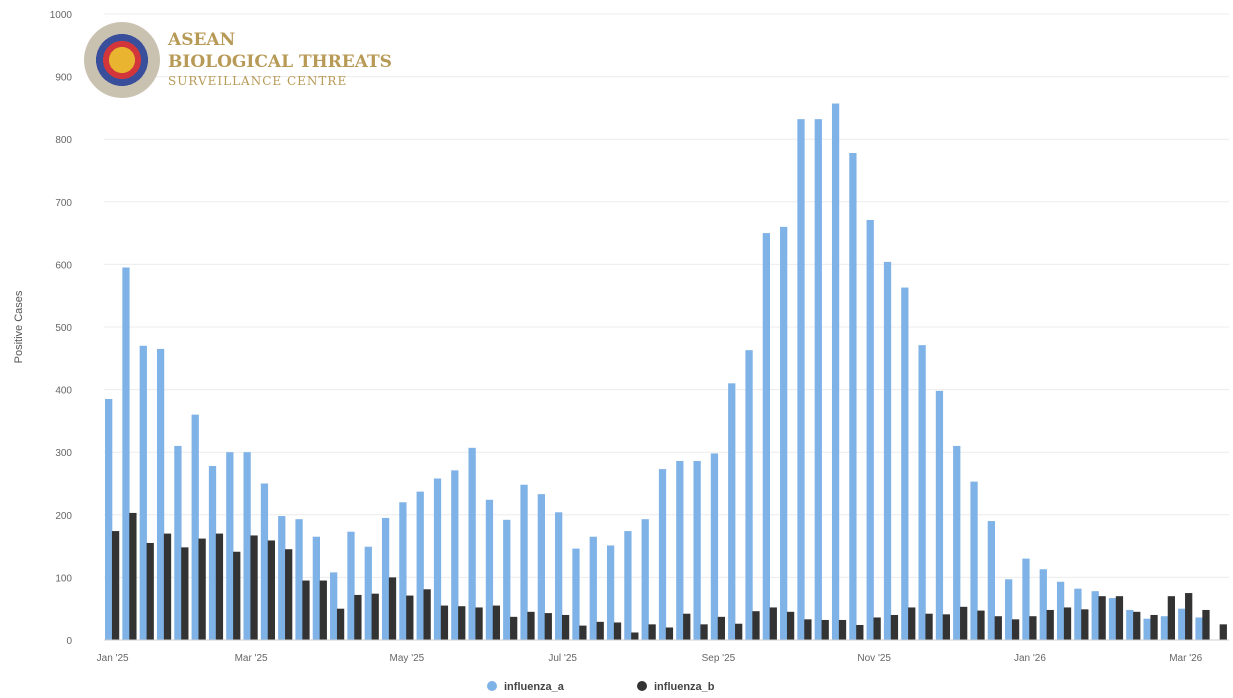  I want to click on legend-item-influenza_a: influenza_a, so click(526, 687).